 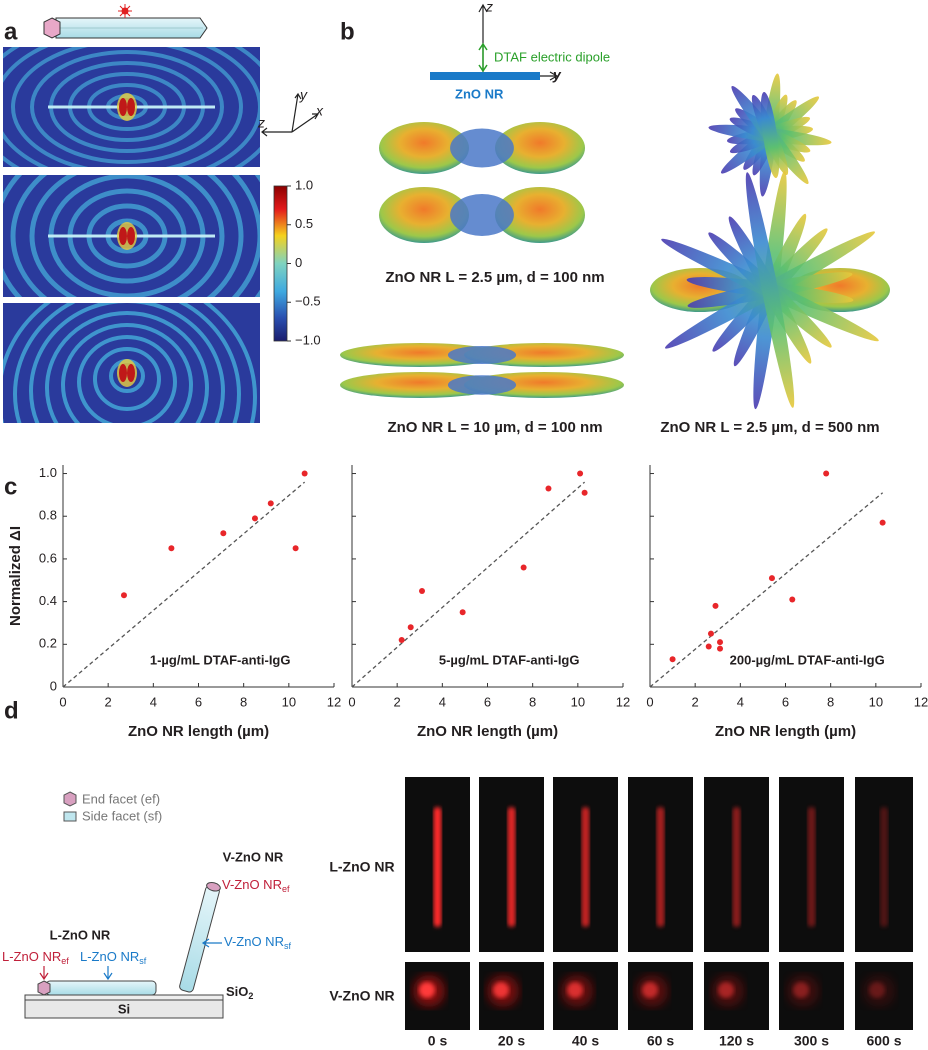 I want to click on label: V-ZnO NR, so click(x=253, y=856).